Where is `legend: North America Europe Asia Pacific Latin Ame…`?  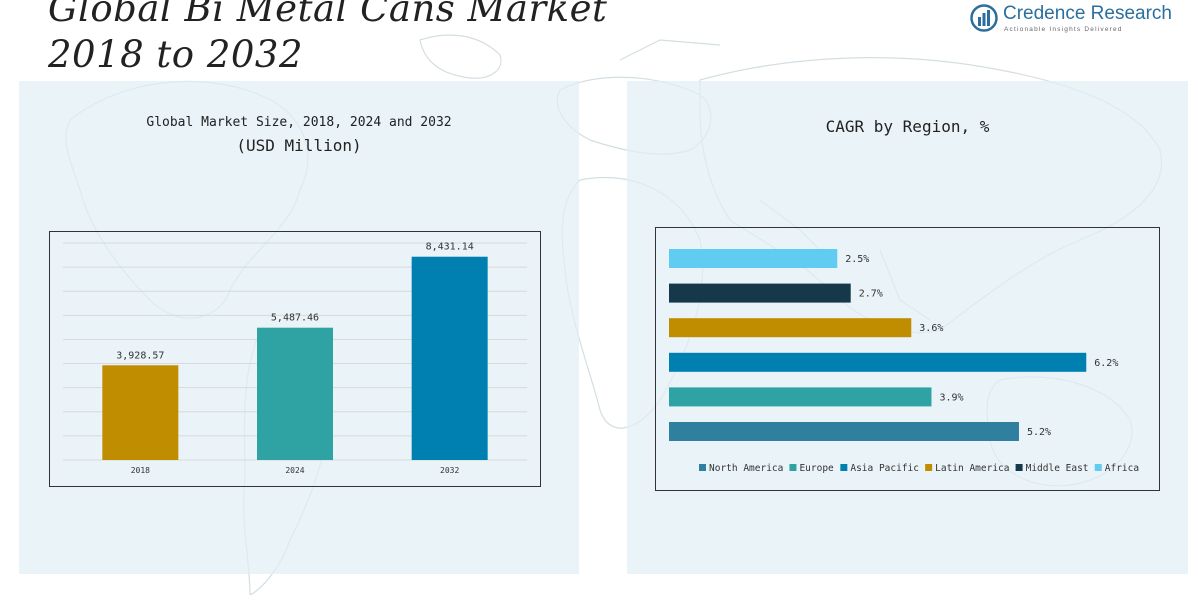 legend: North America Europe Asia Pacific Latin Ame… is located at coordinates (919, 468).